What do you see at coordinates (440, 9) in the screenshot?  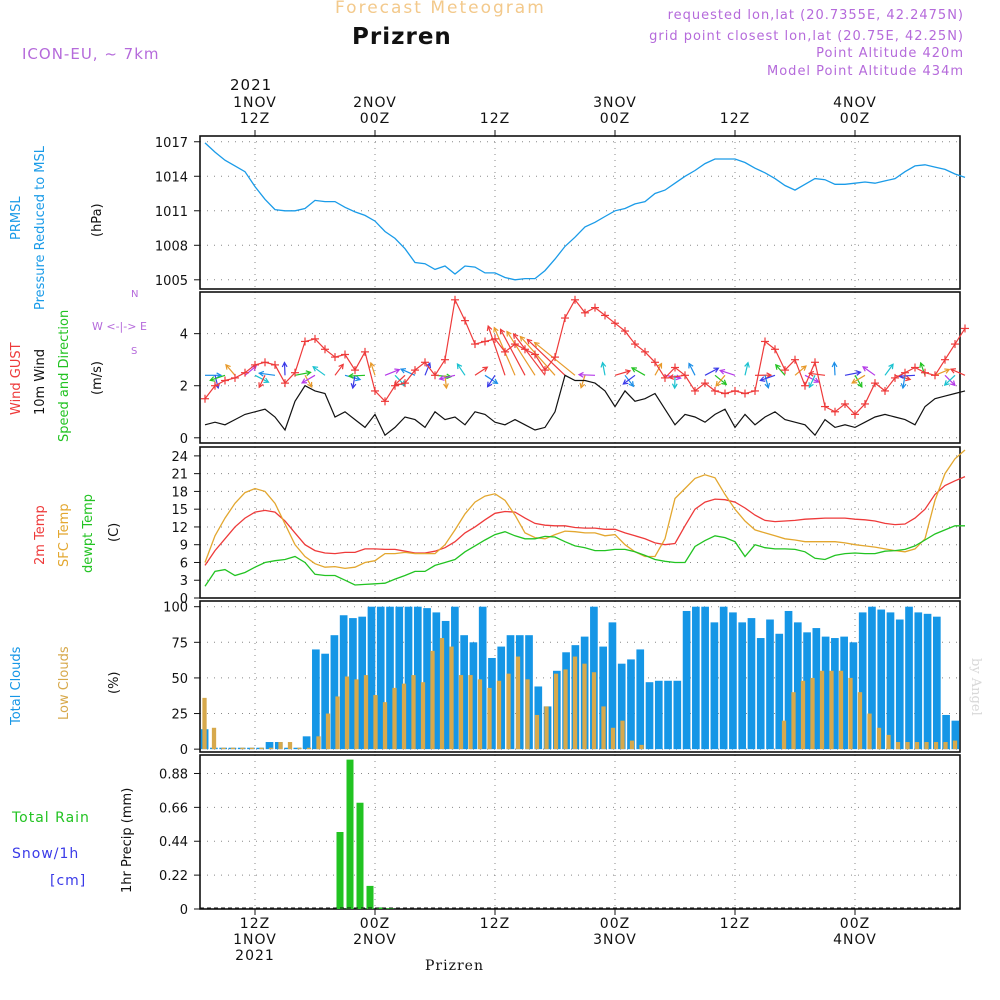 I see `meteogram-title: Forecast Meteogram` at bounding box center [440, 9].